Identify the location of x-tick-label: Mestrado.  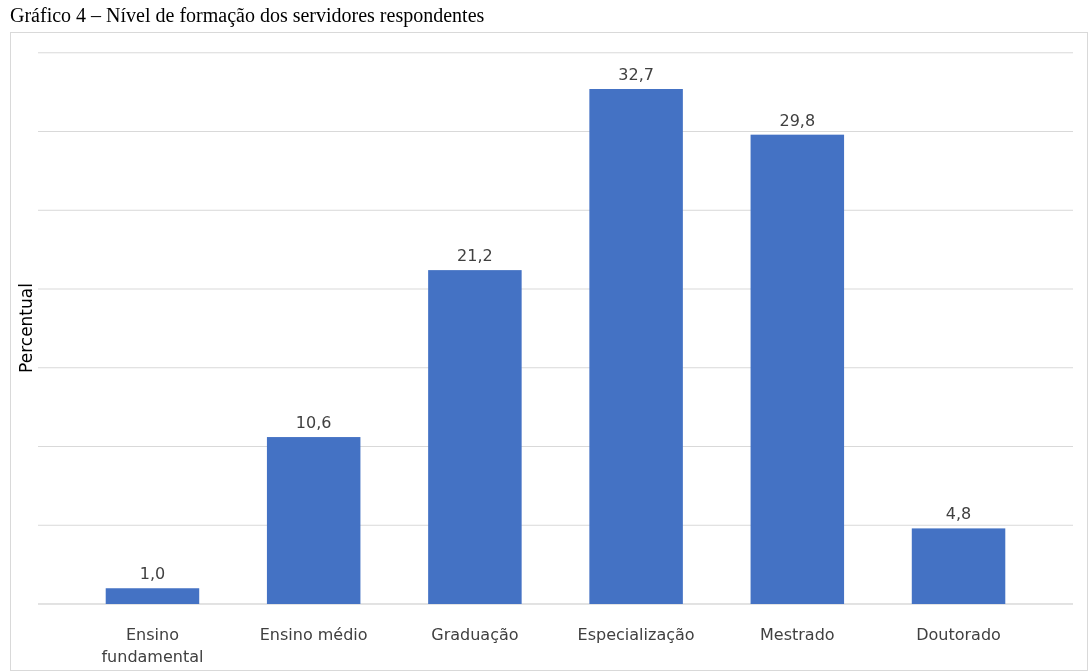
(797, 634).